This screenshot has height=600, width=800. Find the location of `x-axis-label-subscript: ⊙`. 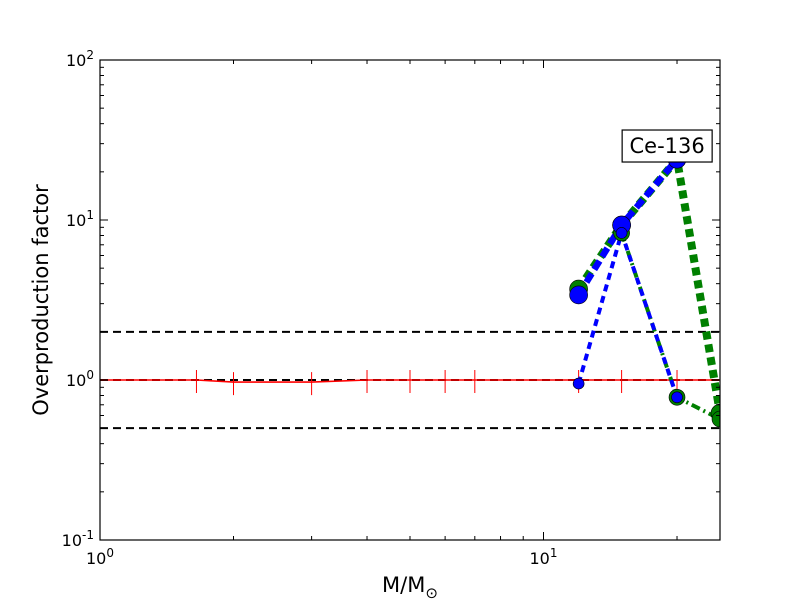

x-axis-label-subscript: ⊙ is located at coordinates (431, 592).